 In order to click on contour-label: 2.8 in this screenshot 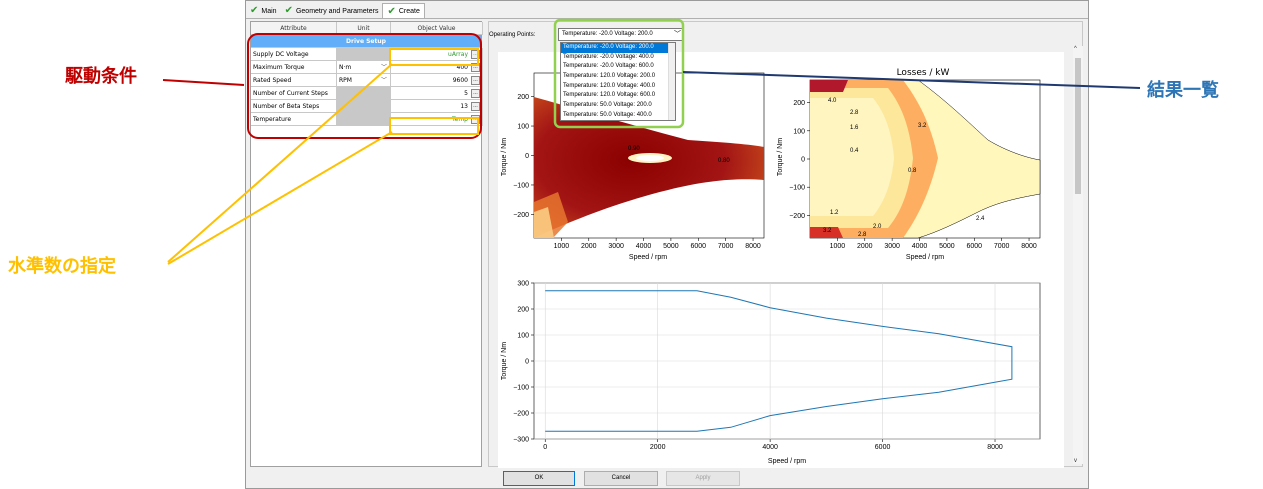, I will do `click(854, 113)`.